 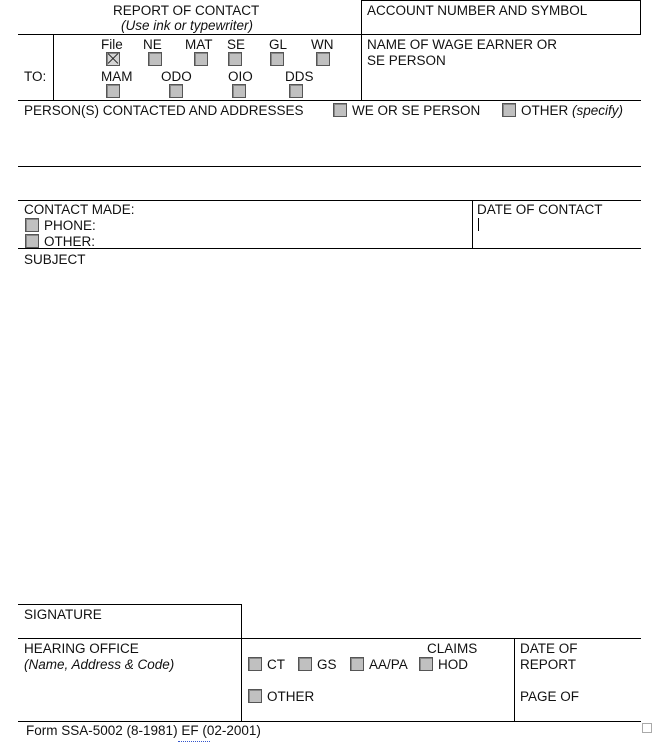 What do you see at coordinates (255, 696) in the screenshot?
I see `claims-other-checkbox` at bounding box center [255, 696].